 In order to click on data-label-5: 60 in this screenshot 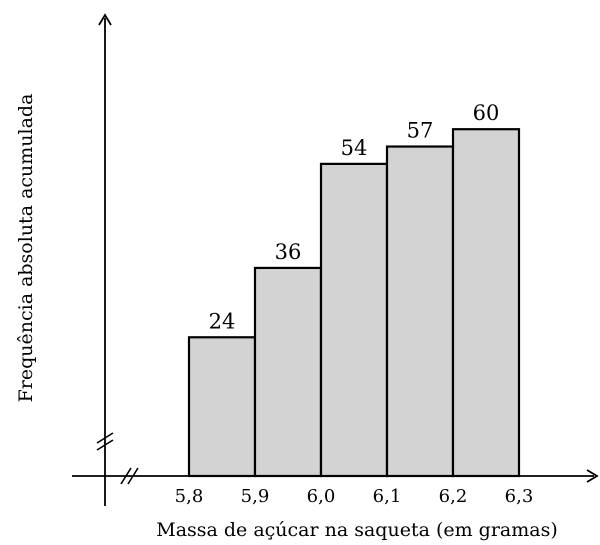, I will do `click(486, 113)`.